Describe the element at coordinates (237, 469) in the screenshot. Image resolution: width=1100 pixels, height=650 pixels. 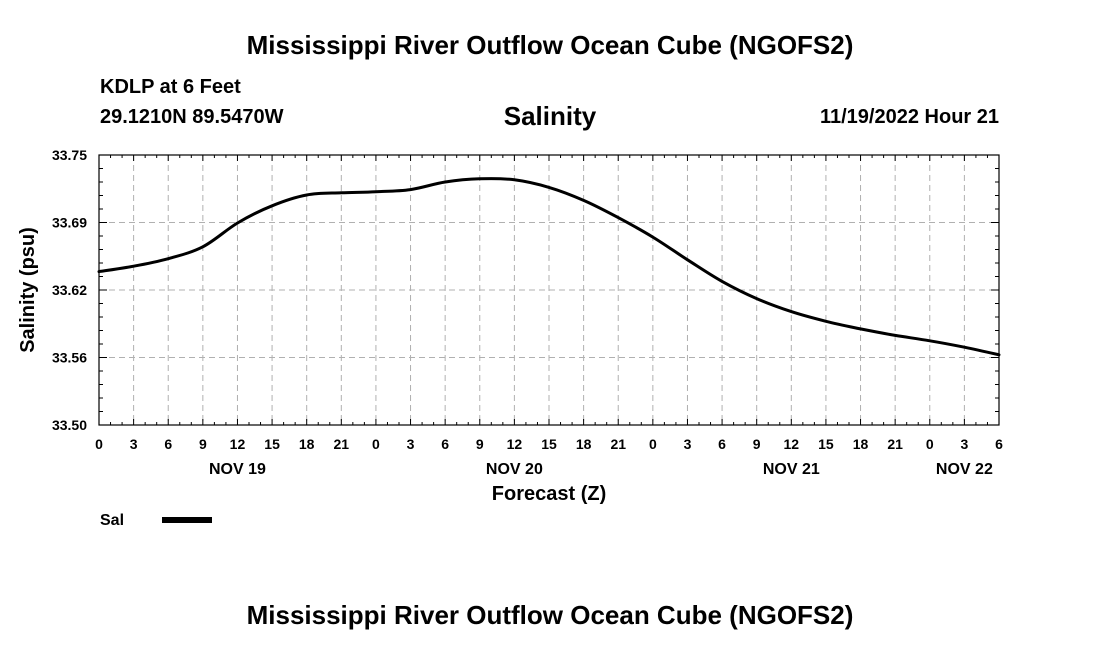
I see `x-date-label: NOV 19` at that location.